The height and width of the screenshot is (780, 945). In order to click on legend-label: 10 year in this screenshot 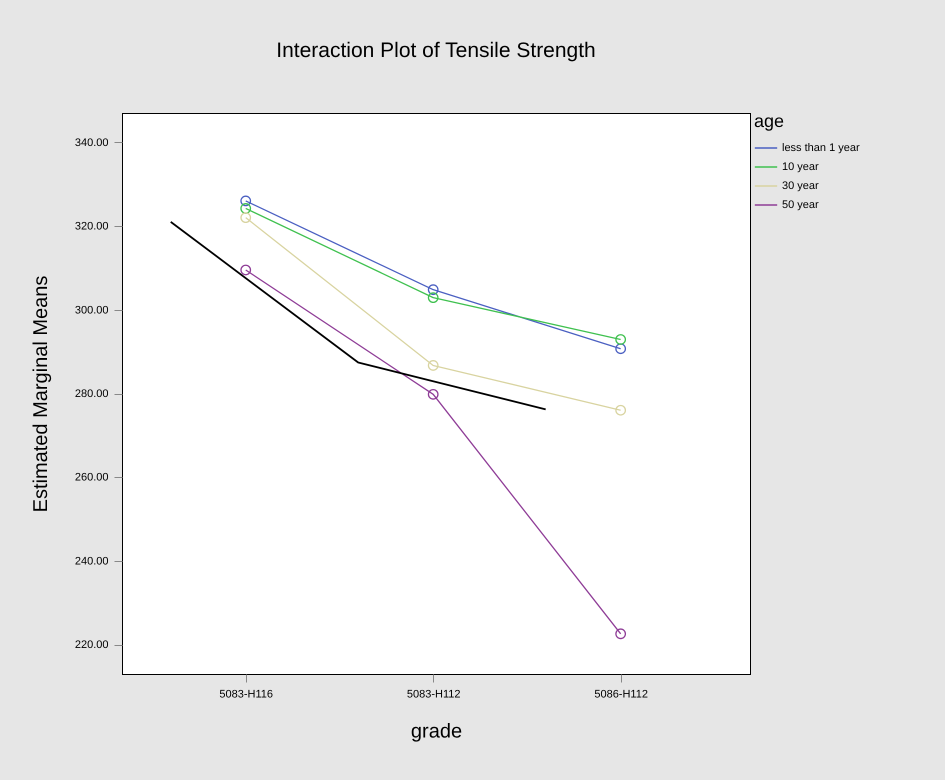, I will do `click(801, 167)`.